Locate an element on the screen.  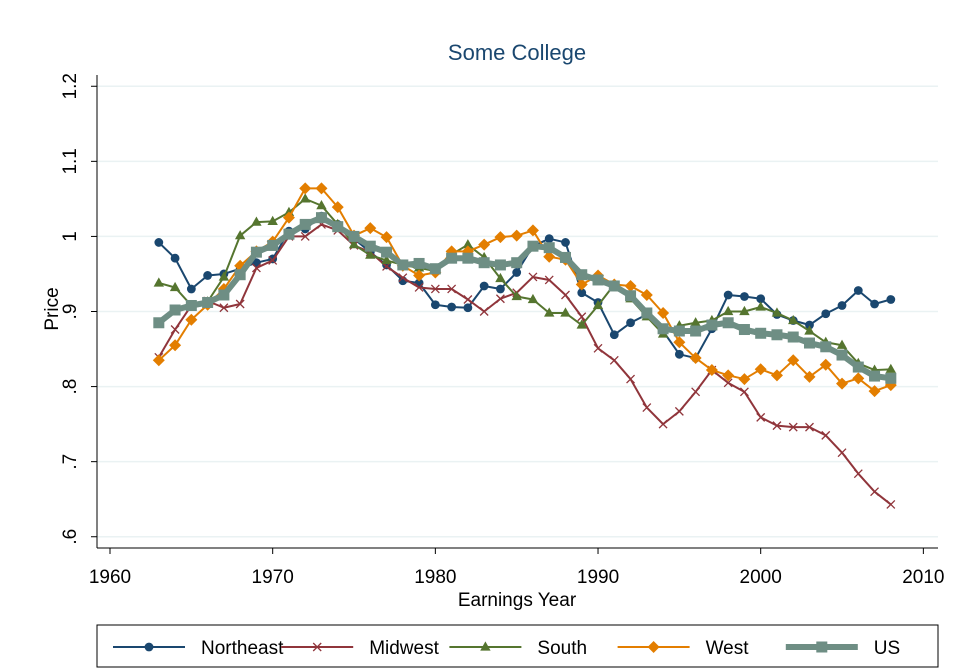
y-axis-title: Price is located at coordinates (52, 308).